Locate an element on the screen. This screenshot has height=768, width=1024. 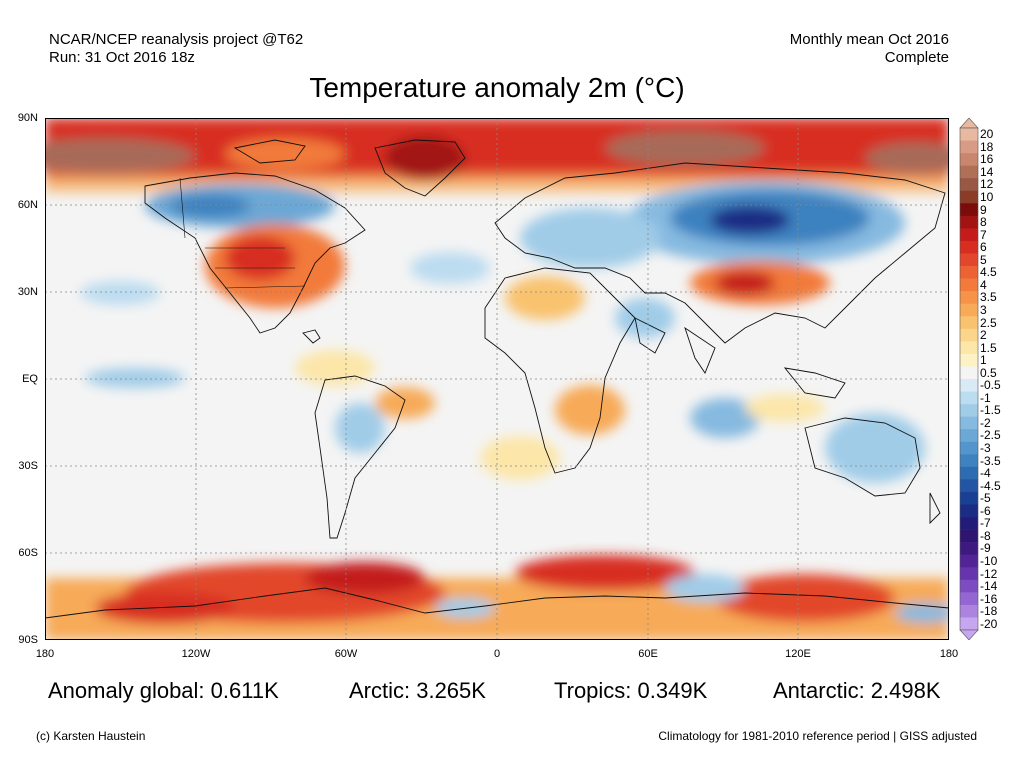
colorbar-tick-label: -1.5 is located at coordinates (990, 410).